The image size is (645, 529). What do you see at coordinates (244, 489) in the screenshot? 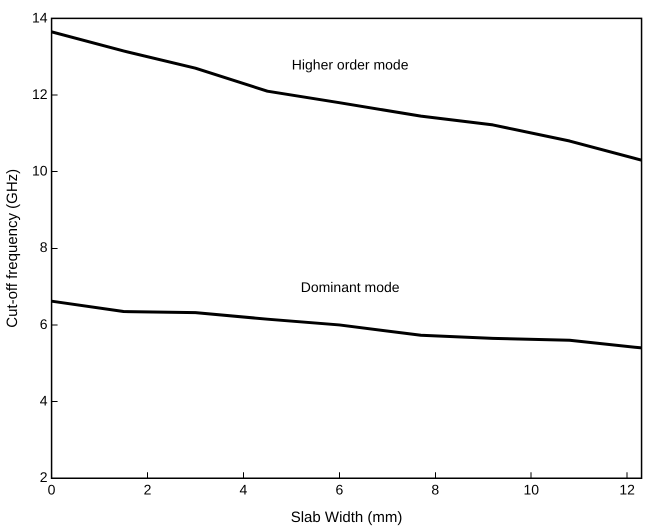
I see `x-tick-label: 4` at bounding box center [244, 489].